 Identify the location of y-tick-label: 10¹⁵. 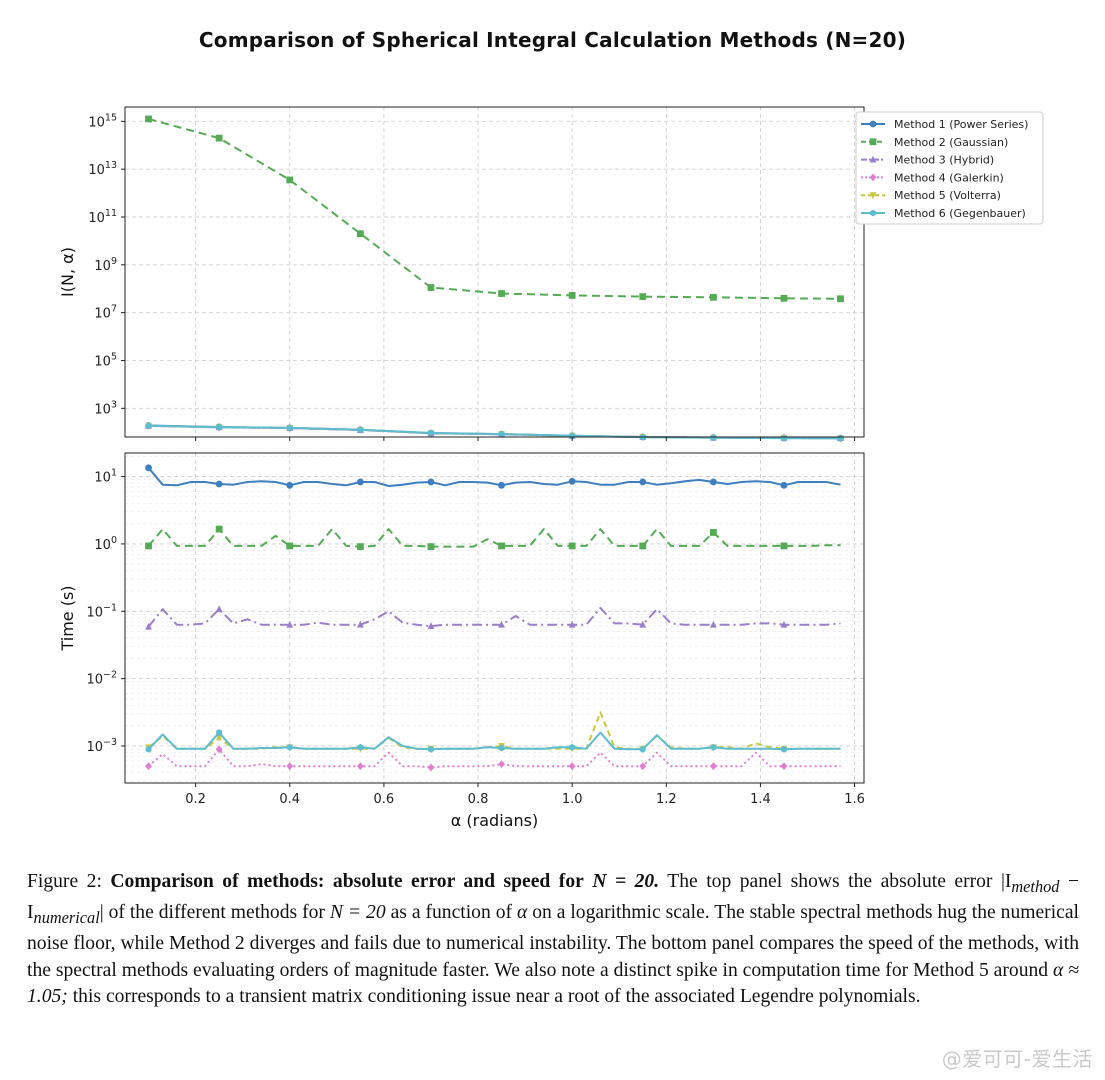
(102, 121).